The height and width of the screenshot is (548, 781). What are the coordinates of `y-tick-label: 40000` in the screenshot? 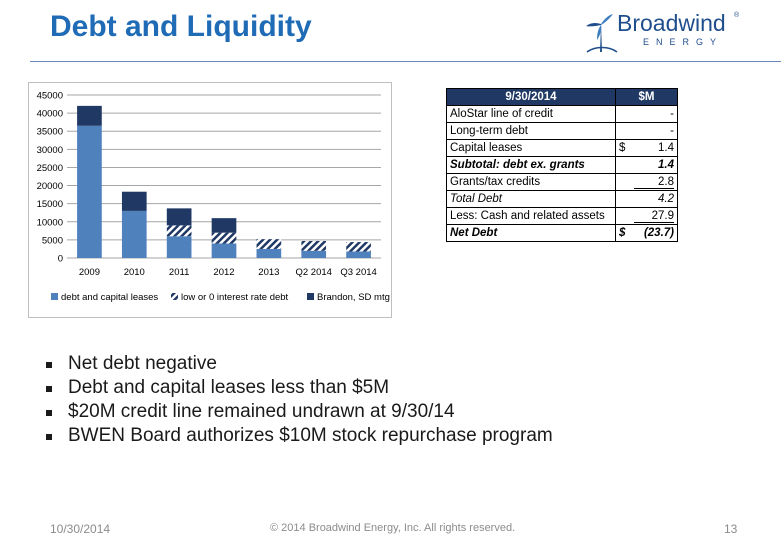 It's located at (50, 114).